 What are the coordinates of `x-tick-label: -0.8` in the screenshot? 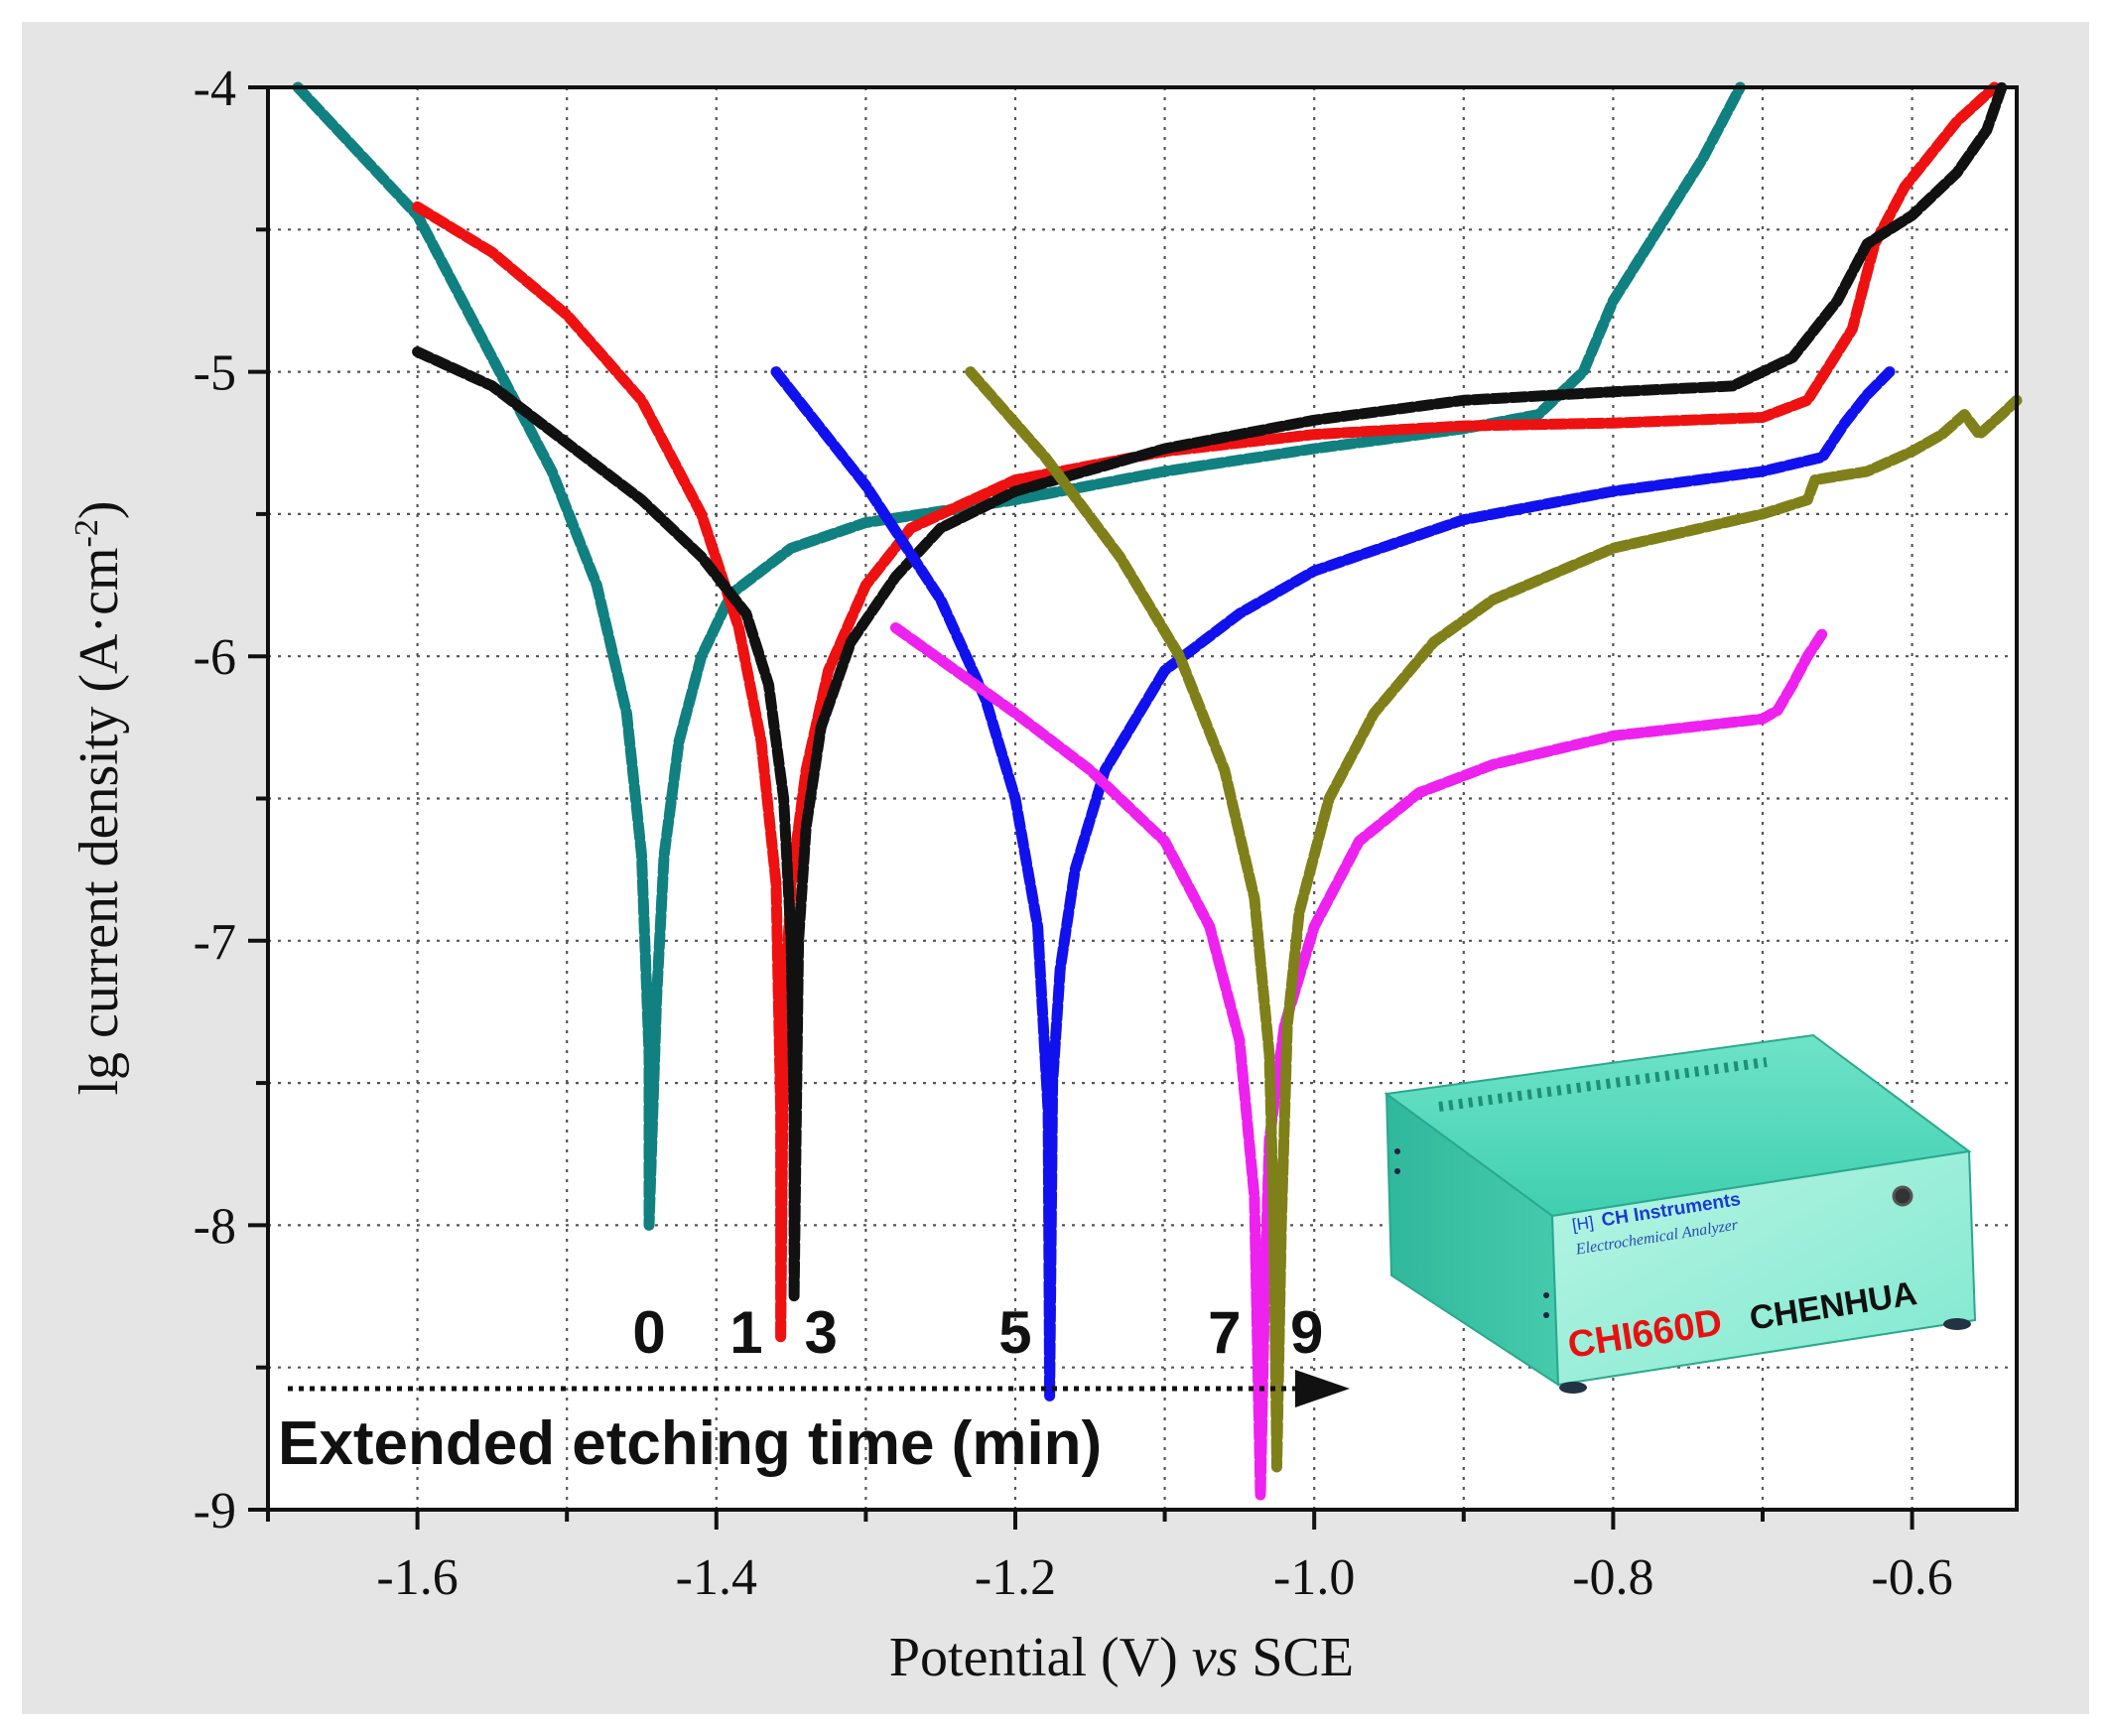 It's located at (1612, 1577).